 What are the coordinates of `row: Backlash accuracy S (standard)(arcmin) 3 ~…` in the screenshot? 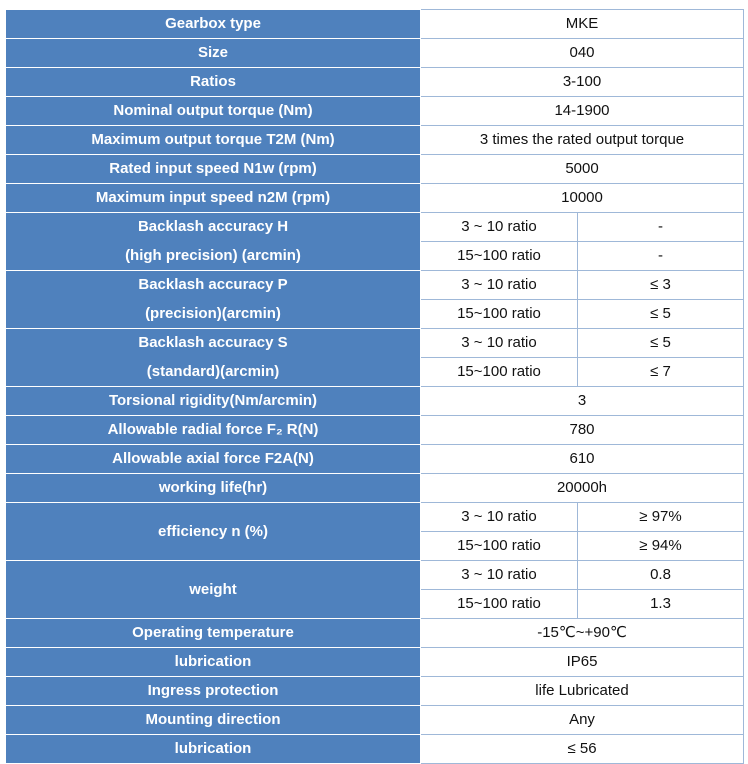 It's located at (375, 357).